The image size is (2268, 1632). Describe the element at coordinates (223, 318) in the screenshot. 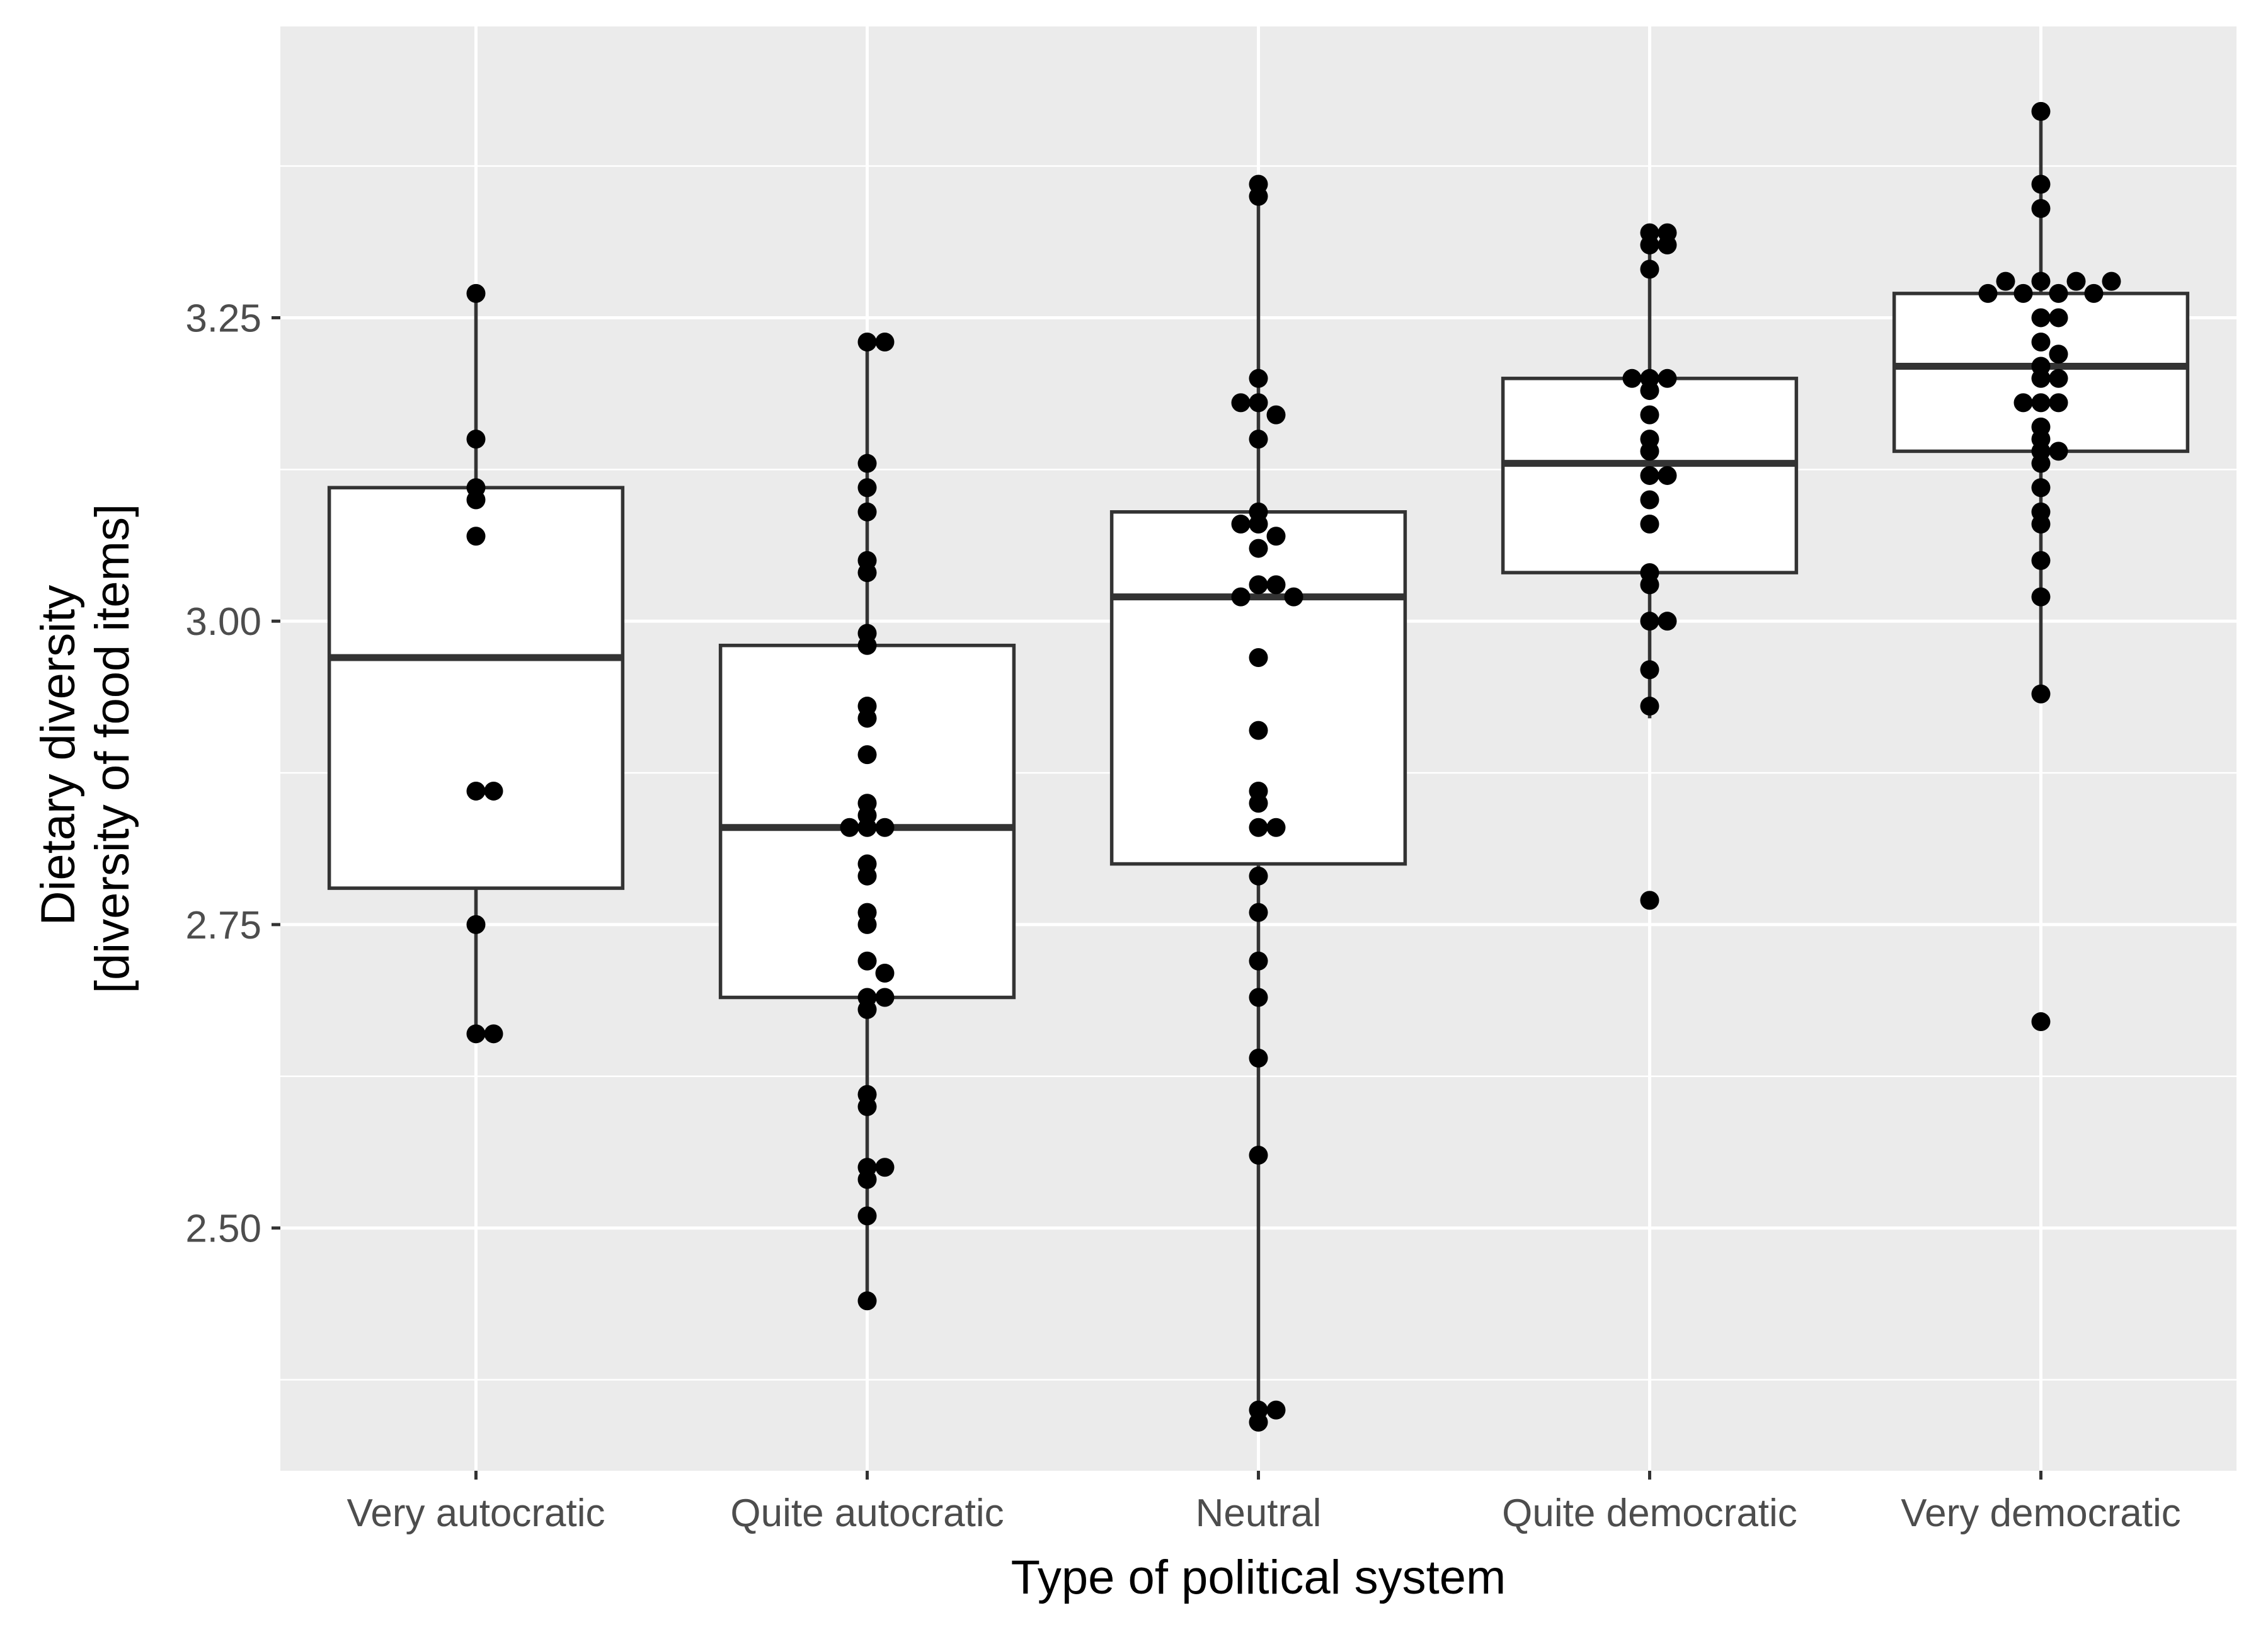

I see `y-tick-label: 3.25` at that location.